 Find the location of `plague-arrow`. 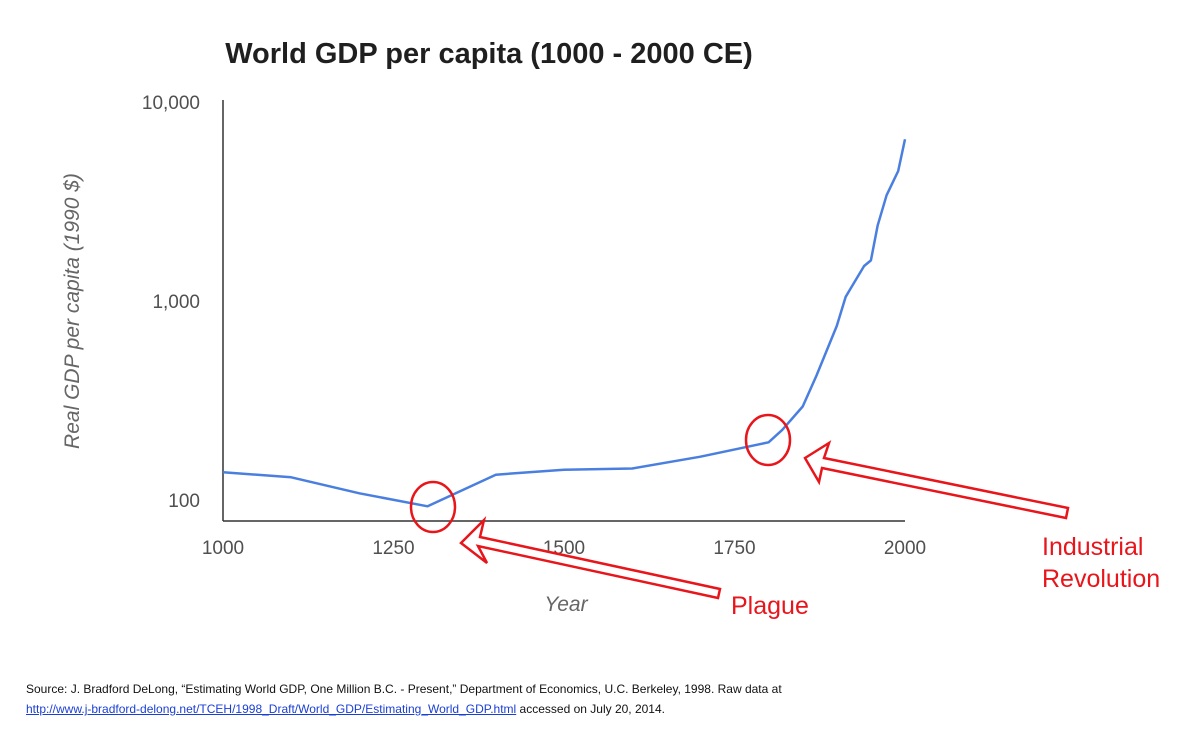

plague-arrow is located at coordinates (590, 558).